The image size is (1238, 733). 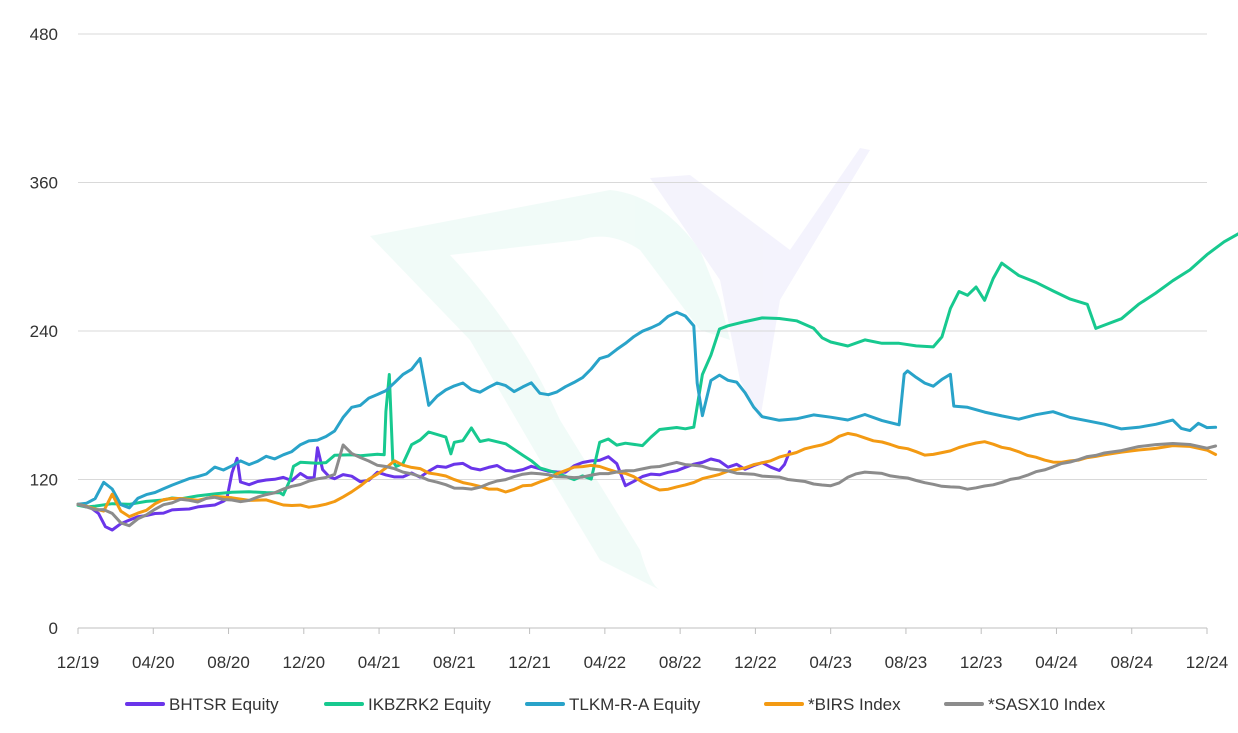 What do you see at coordinates (830, 662) in the screenshot?
I see `x-tick-label: 04/23` at bounding box center [830, 662].